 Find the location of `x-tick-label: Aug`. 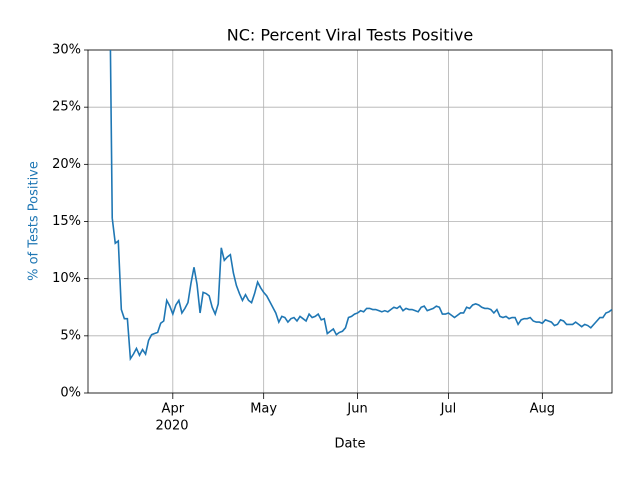

x-tick-label: Aug is located at coordinates (542, 409).